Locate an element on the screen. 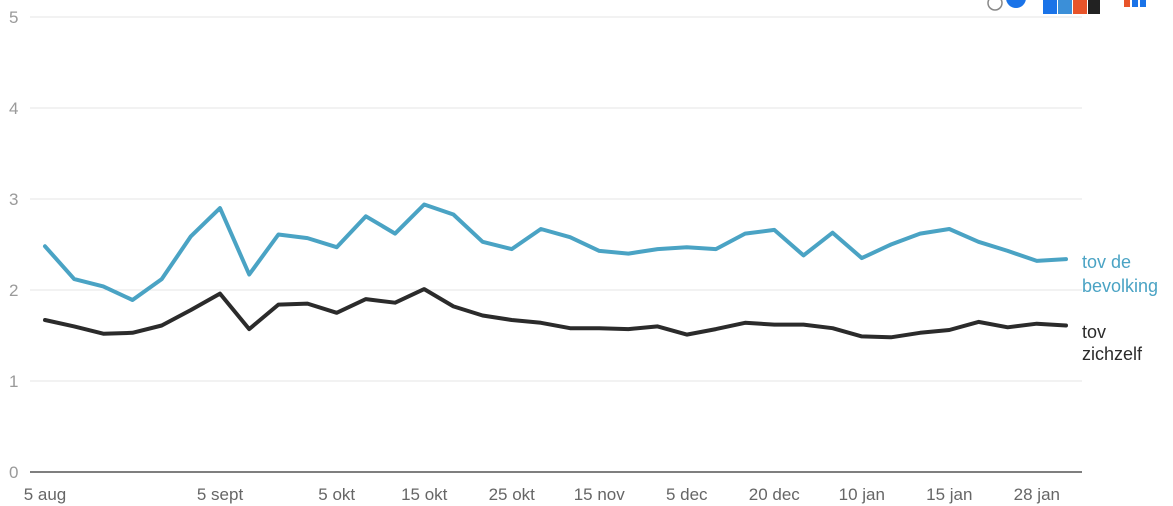 This screenshot has width=1173, height=506. x-tick-label: 5 dec is located at coordinates (687, 494).